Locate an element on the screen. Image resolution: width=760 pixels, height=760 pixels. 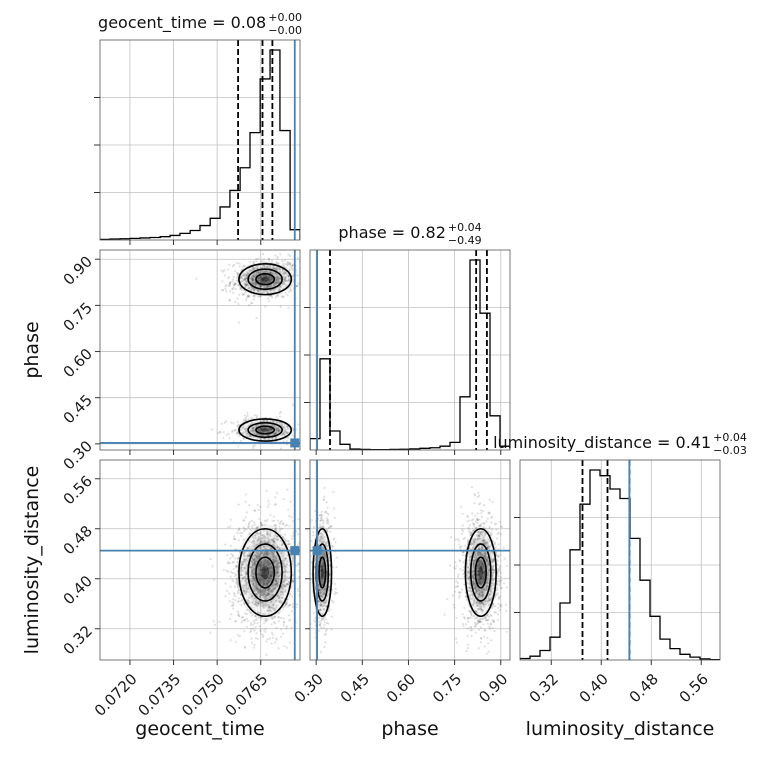
density-contour is located at coordinates (322, 572).